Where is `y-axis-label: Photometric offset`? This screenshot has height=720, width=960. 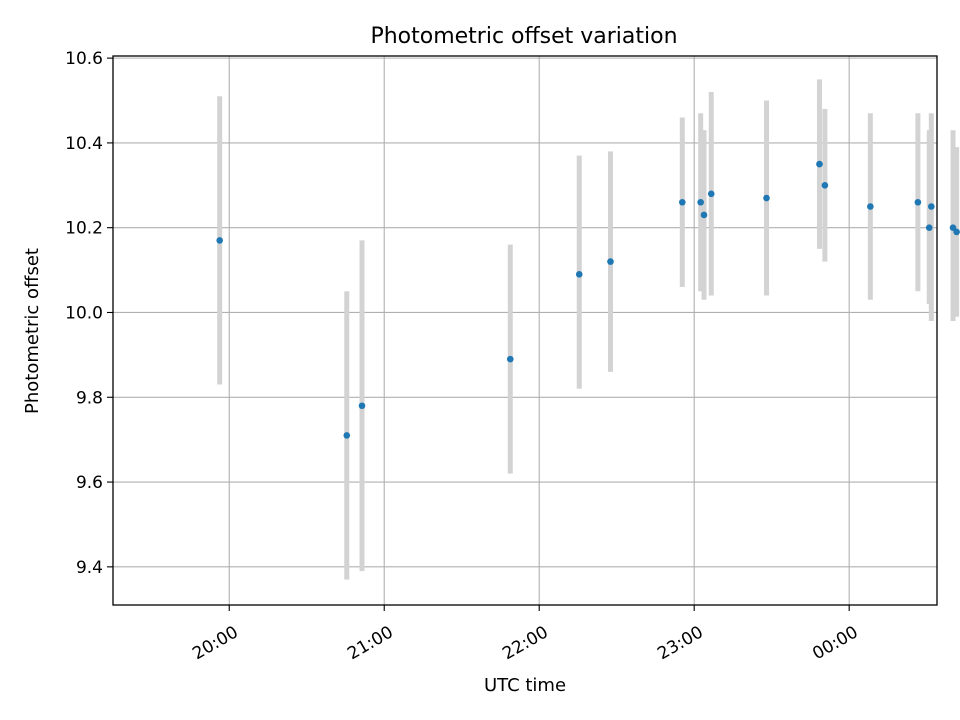 y-axis-label: Photometric offset is located at coordinates (32, 331).